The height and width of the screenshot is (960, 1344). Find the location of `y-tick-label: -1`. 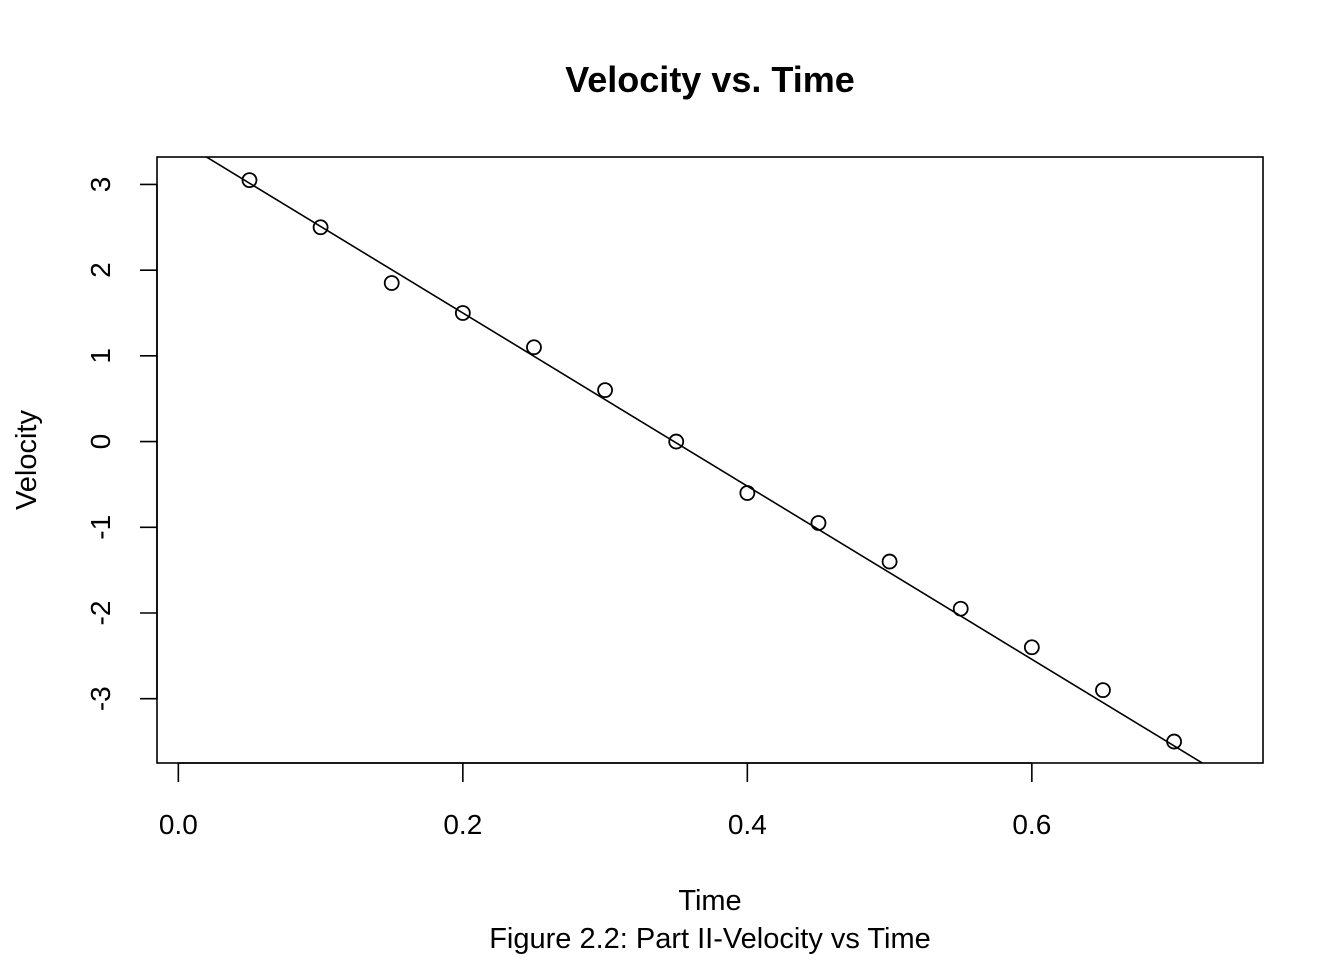

y-tick-label: -1 is located at coordinates (100, 527).